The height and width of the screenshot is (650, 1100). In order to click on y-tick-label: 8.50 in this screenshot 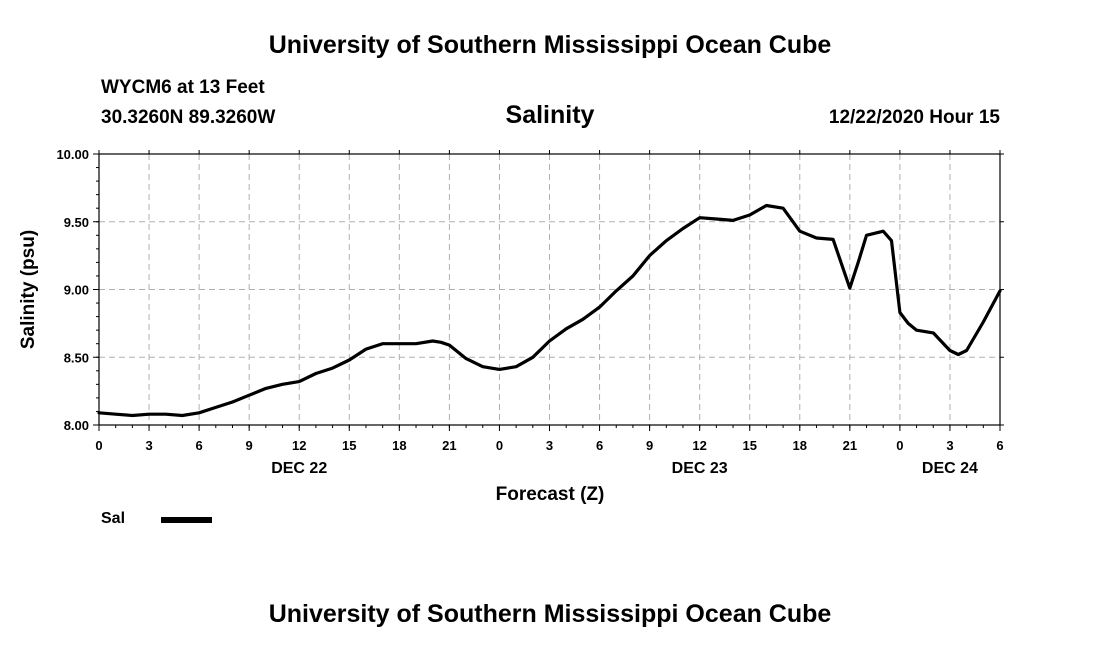, I will do `click(76, 357)`.